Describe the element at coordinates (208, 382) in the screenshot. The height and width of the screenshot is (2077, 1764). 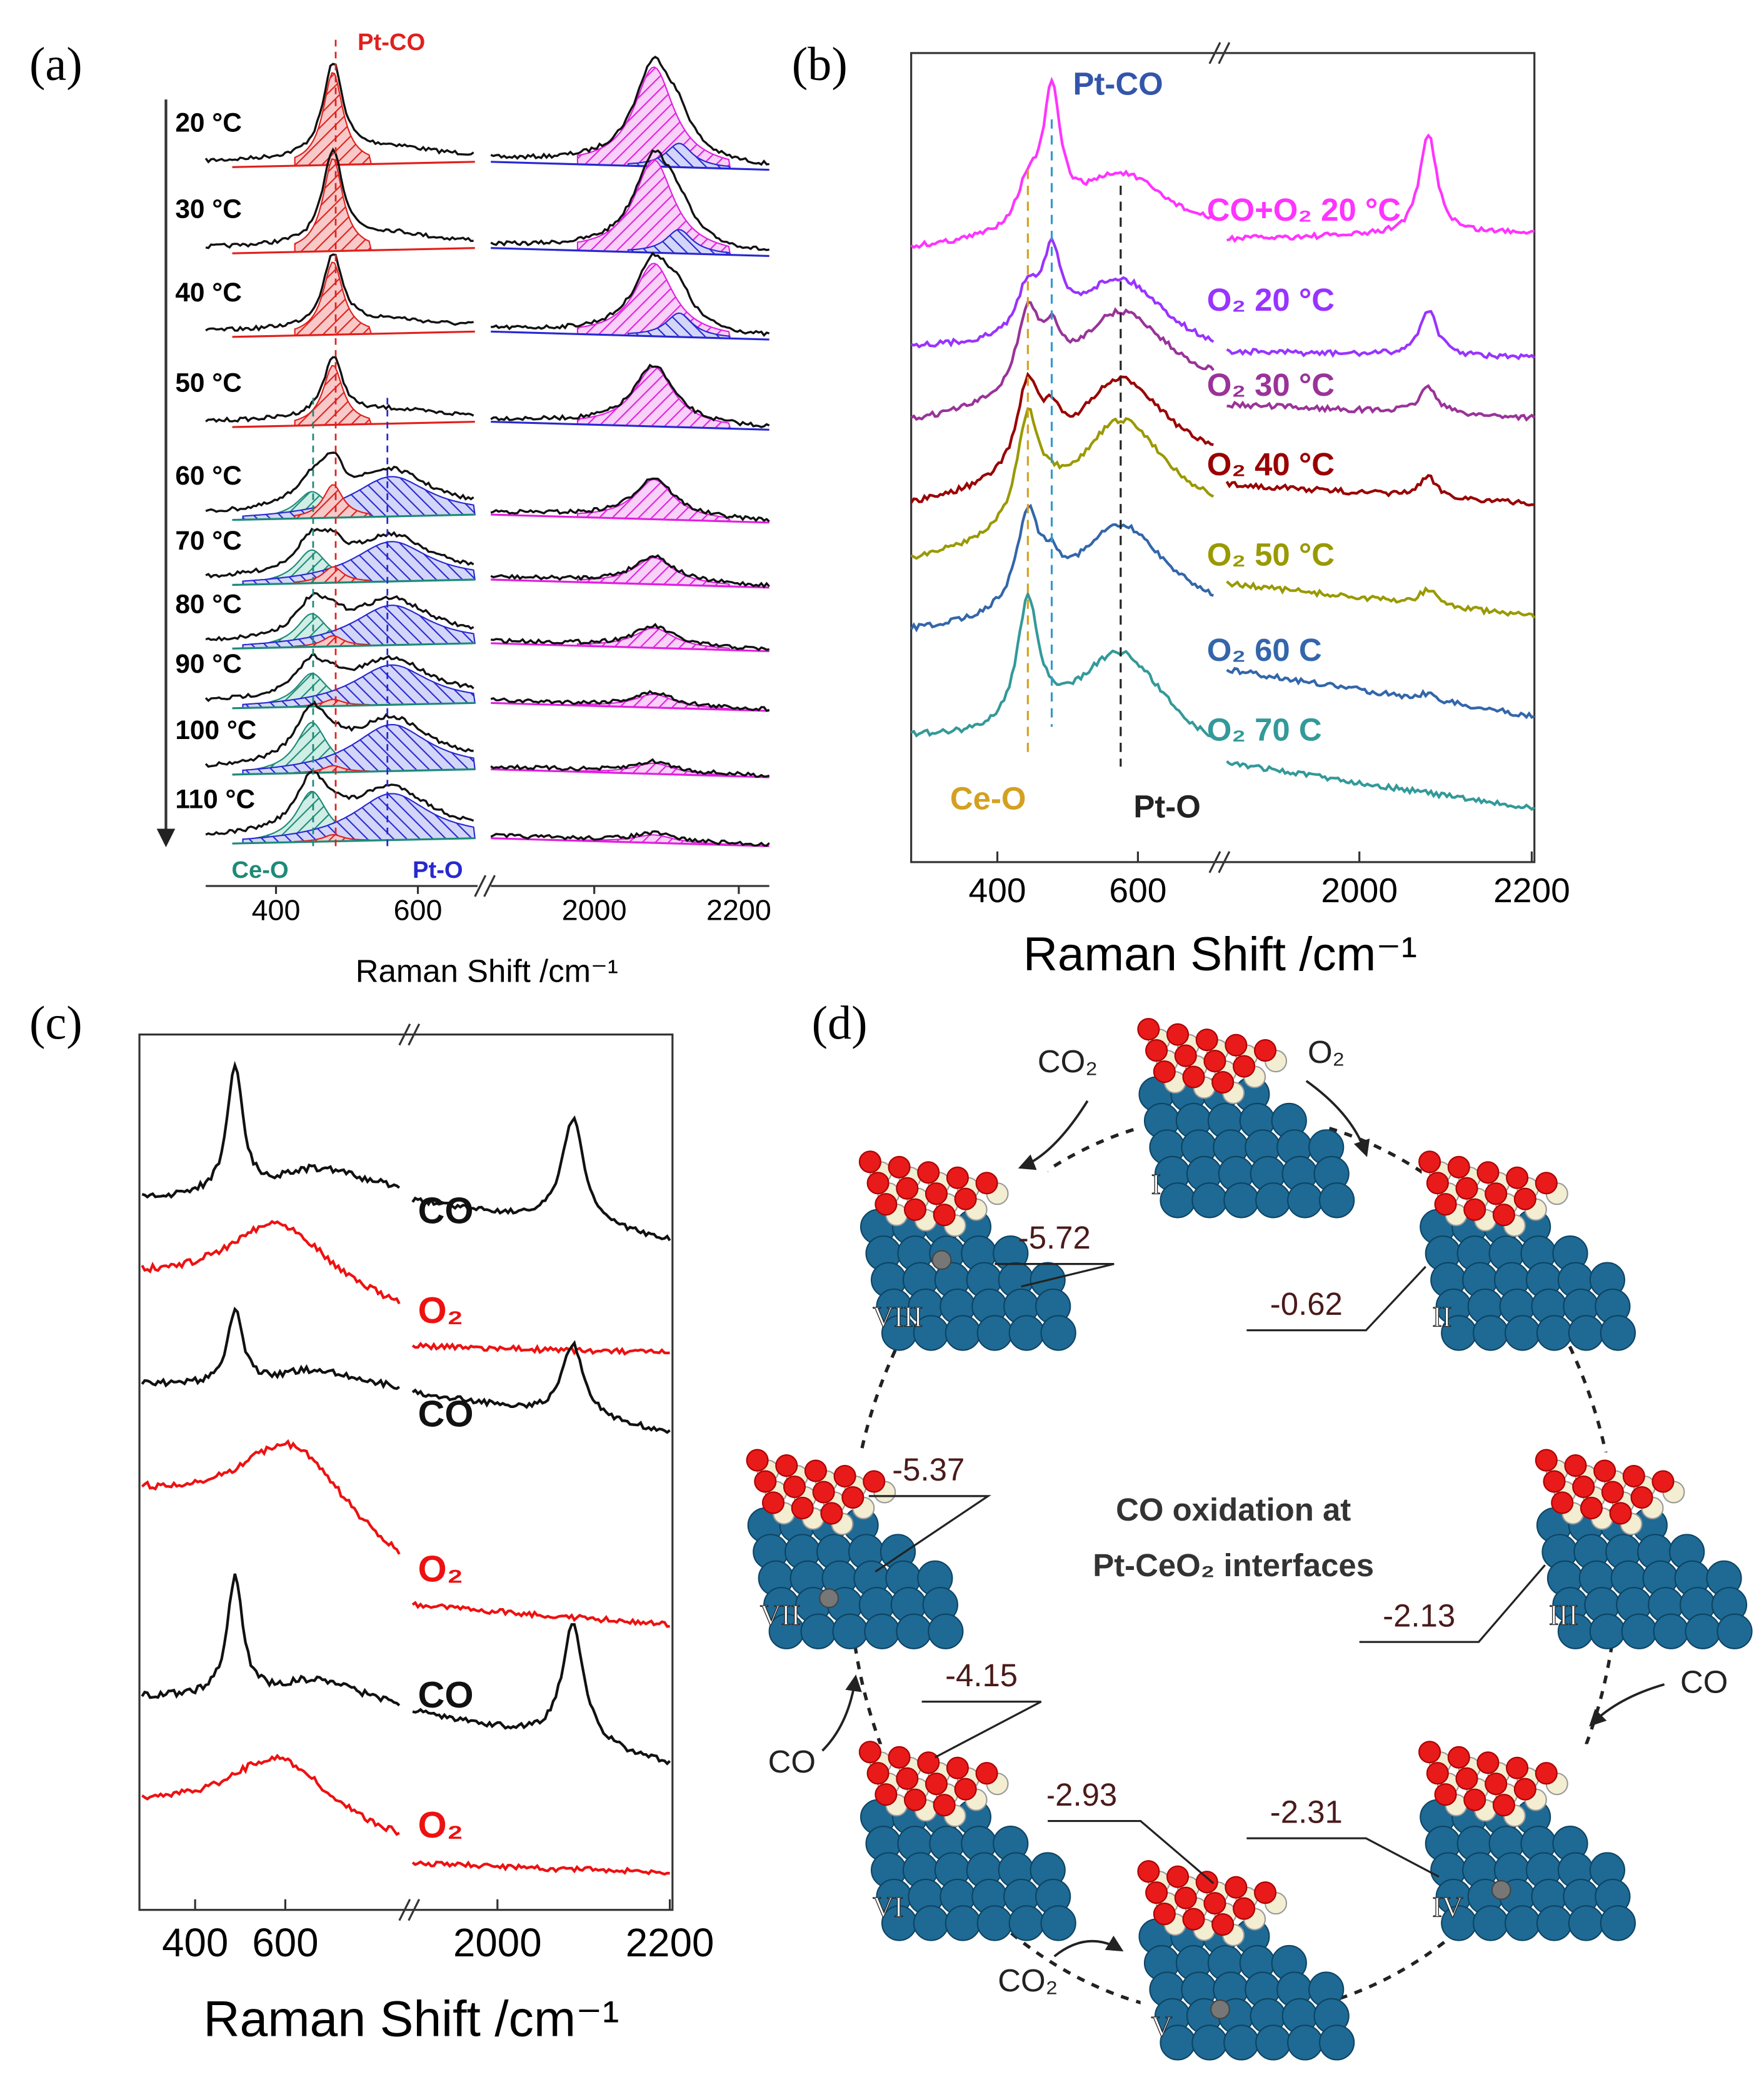
I see `temperature-label: 50 °C` at that location.